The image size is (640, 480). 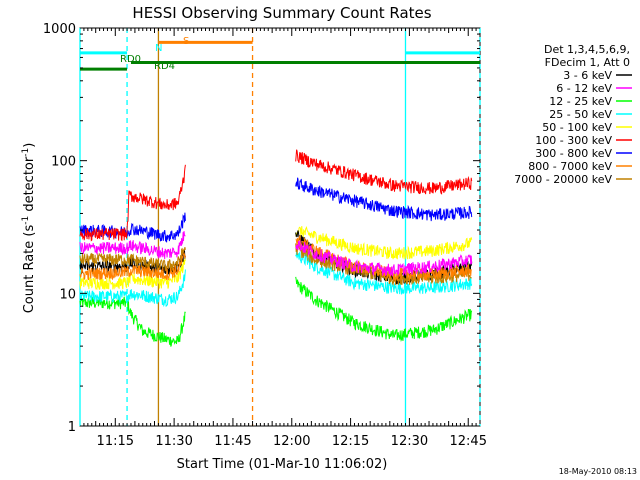 I want to click on legend-label: 12 - 25 keV, so click(x=580, y=101).